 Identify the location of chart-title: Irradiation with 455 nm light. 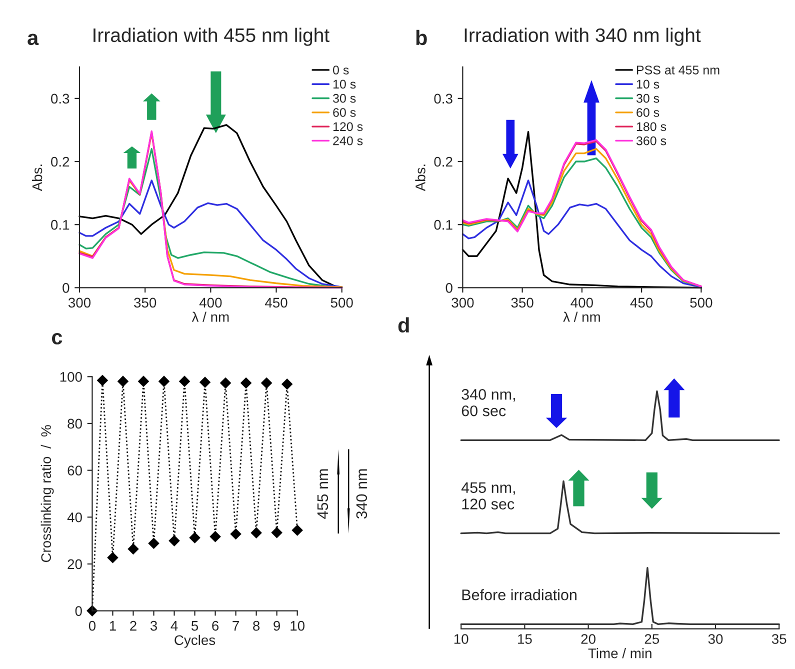
(212, 37).